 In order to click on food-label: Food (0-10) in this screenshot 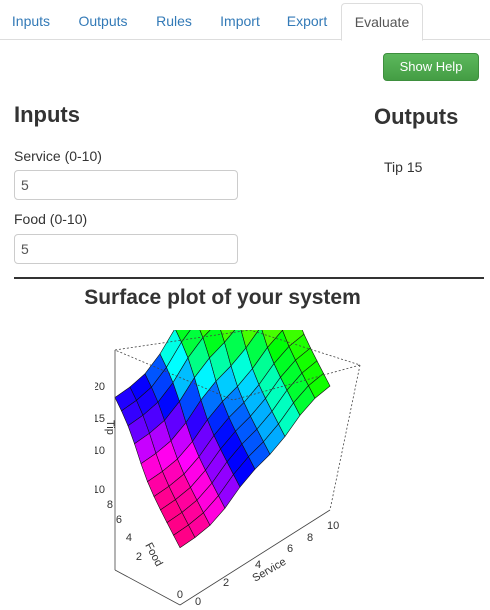, I will do `click(51, 219)`.